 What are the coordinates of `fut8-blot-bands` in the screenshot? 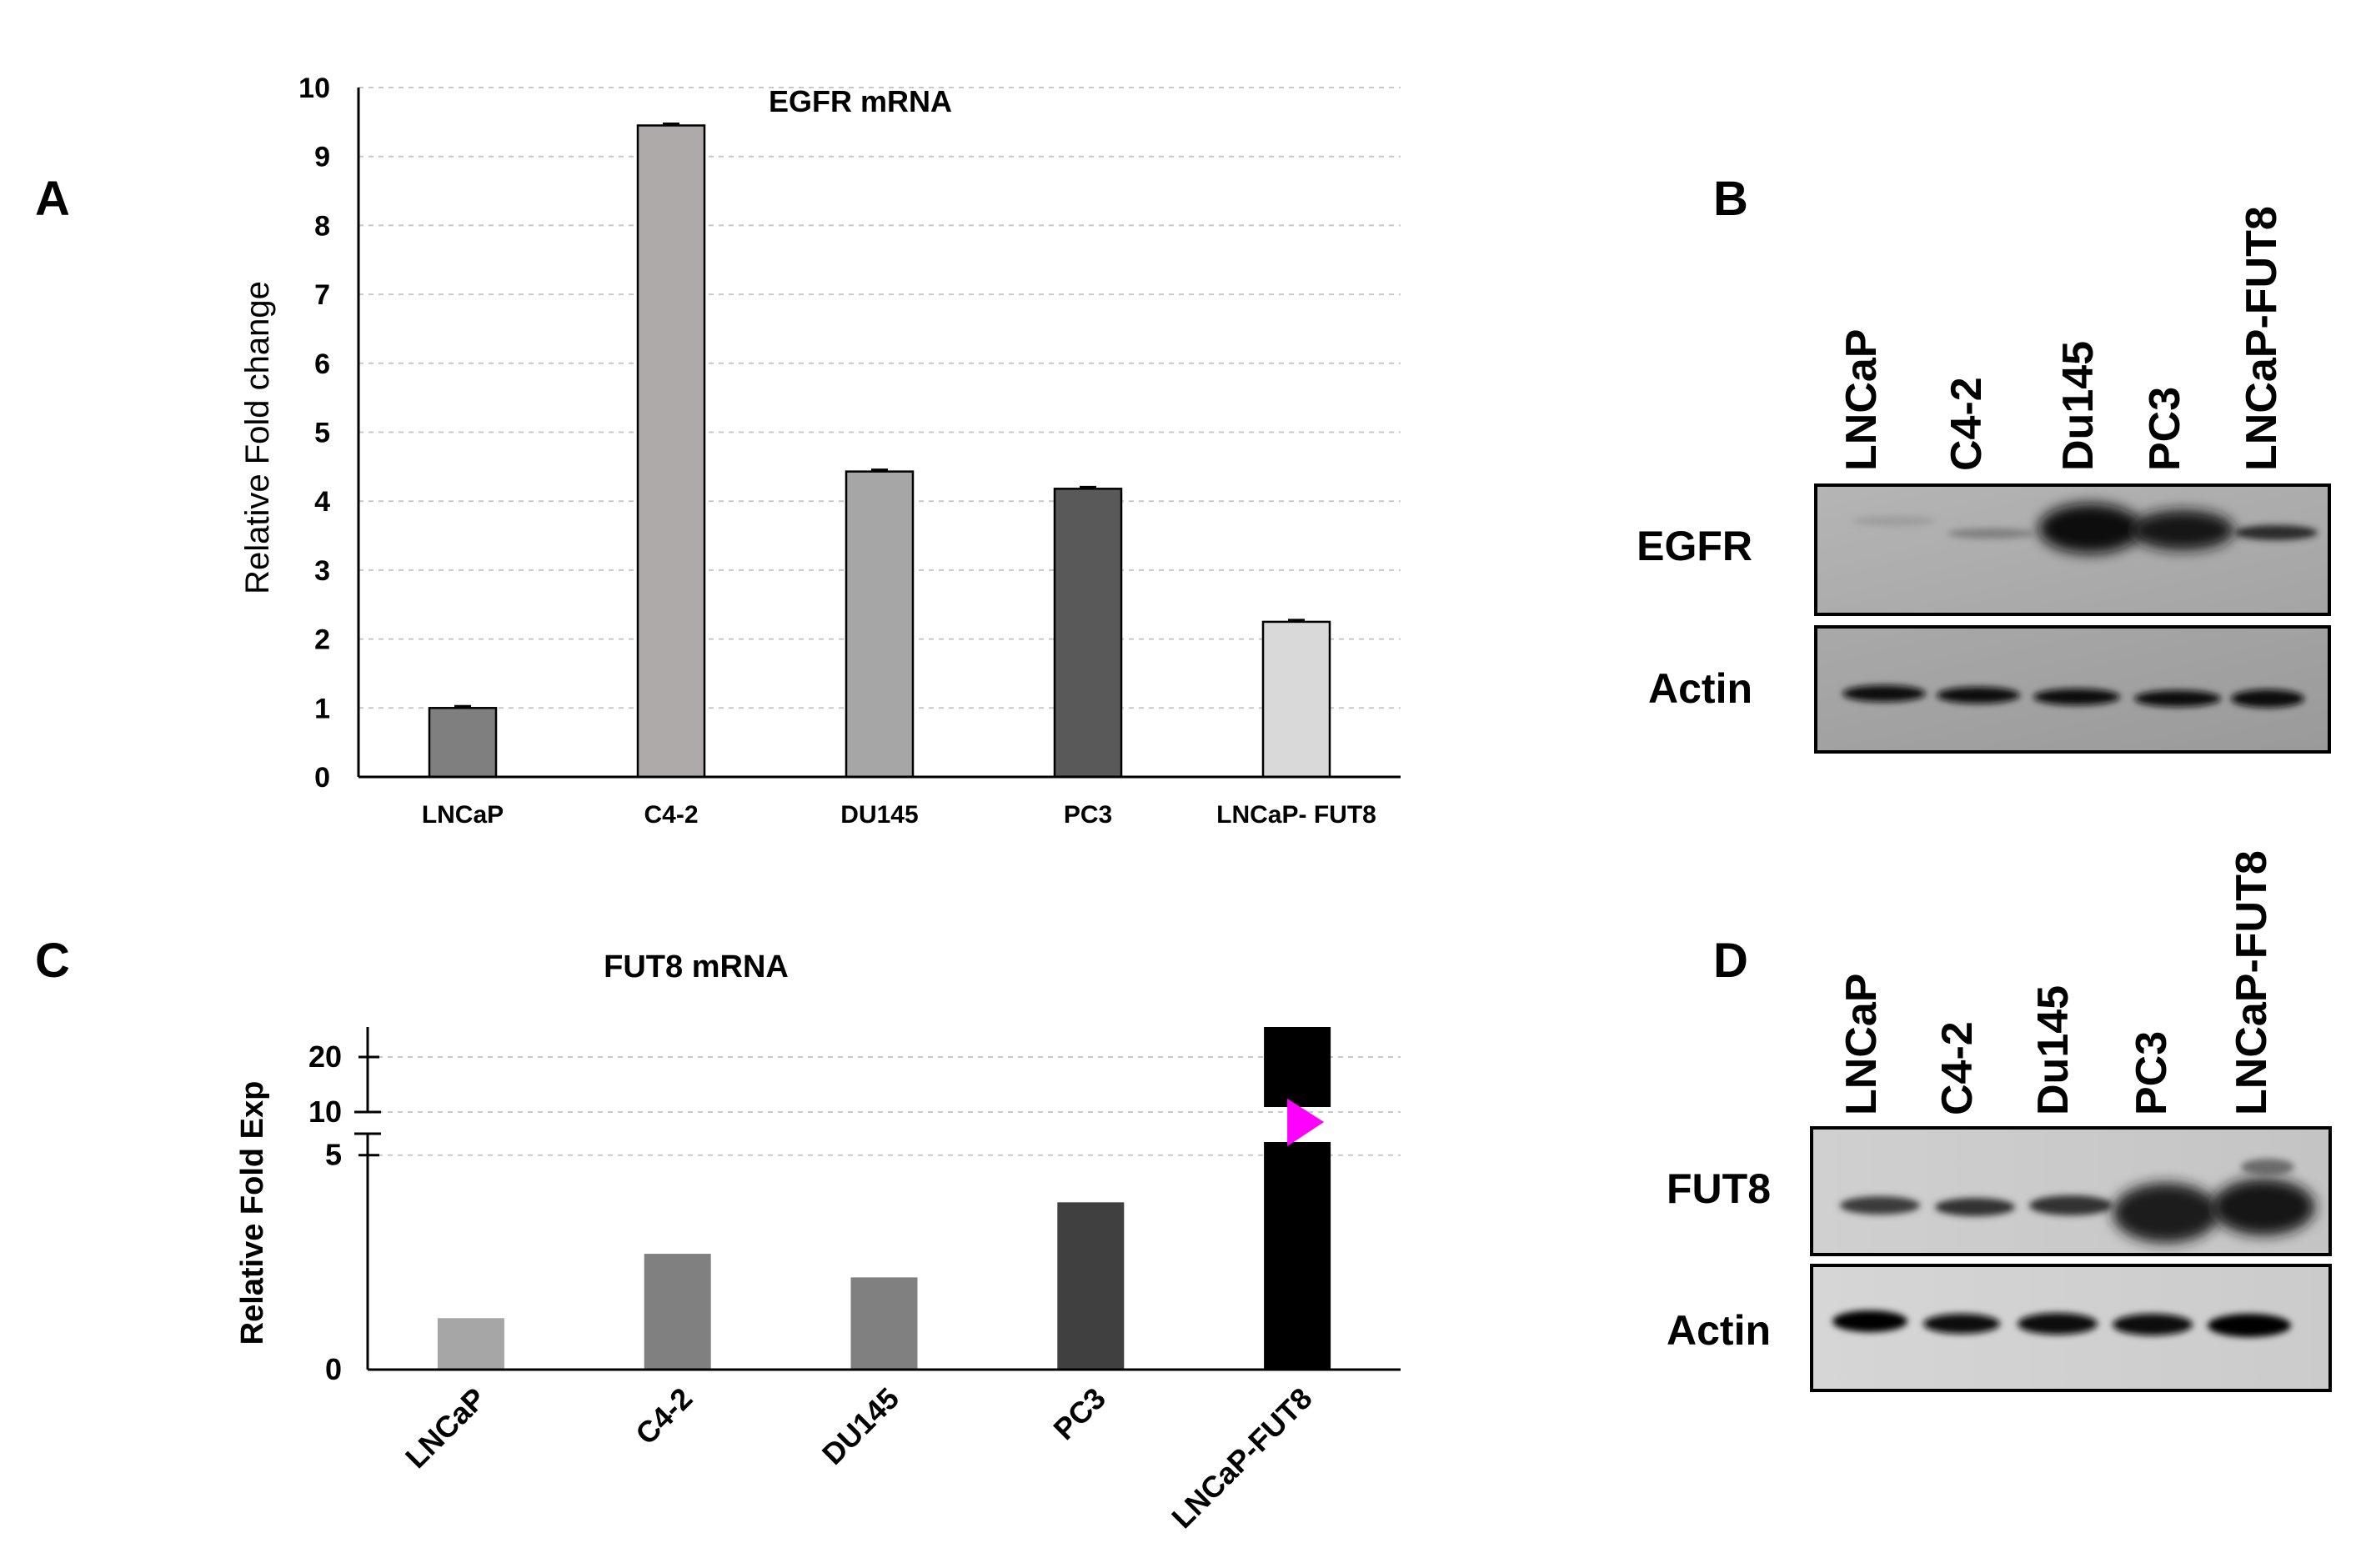 It's located at (2077, 1201).